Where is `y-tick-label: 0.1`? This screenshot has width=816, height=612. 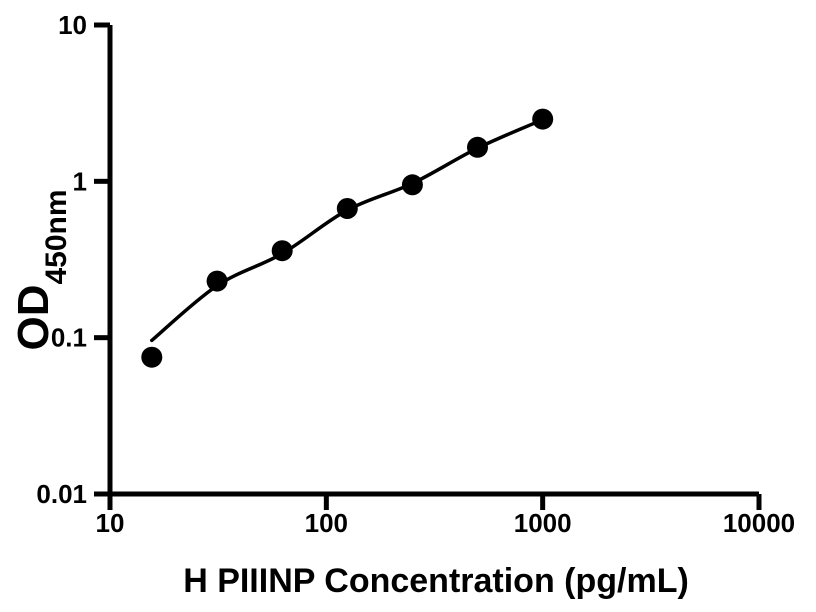 y-tick-label: 0.1 is located at coordinates (69, 338).